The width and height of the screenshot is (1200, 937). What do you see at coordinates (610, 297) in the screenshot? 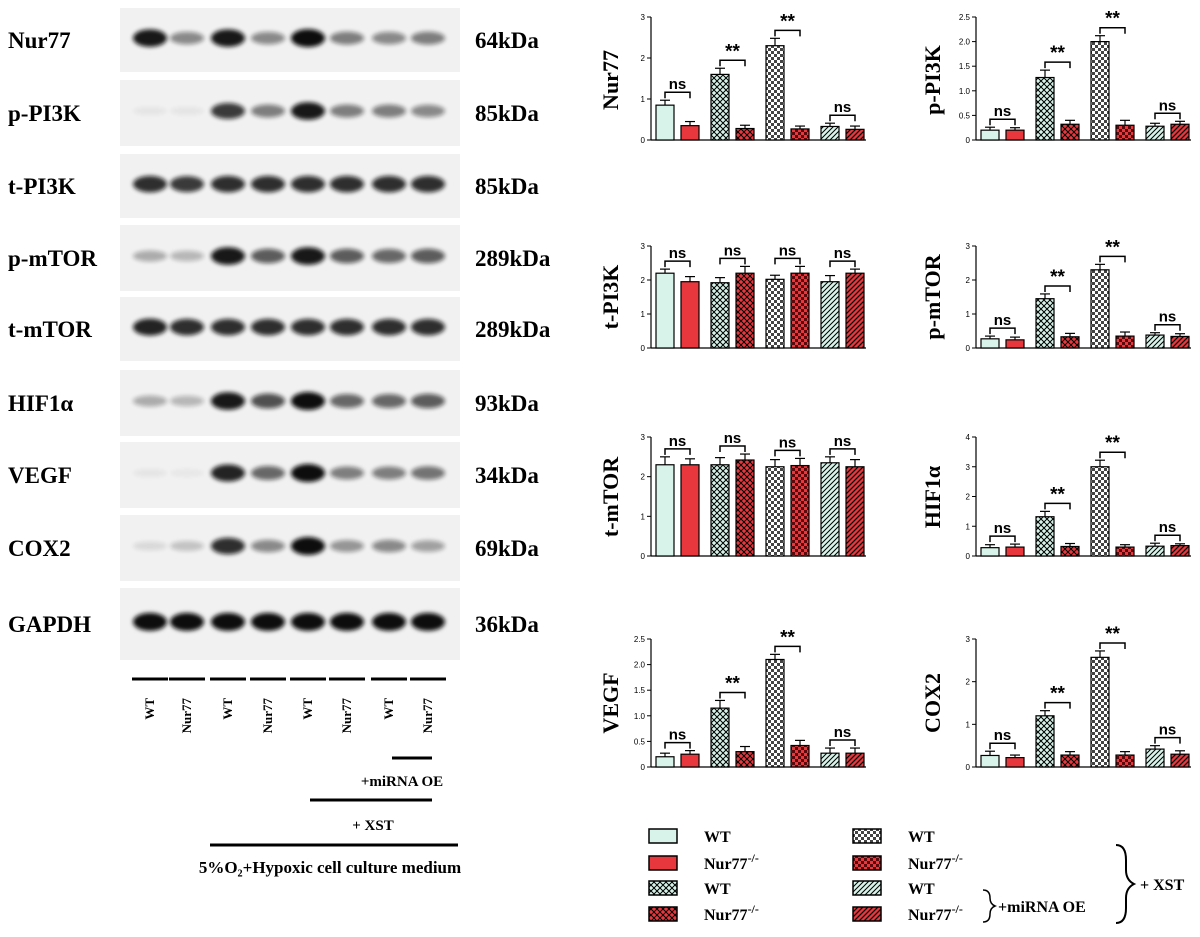
I see `y-axis-label: t-PI3K` at bounding box center [610, 297].